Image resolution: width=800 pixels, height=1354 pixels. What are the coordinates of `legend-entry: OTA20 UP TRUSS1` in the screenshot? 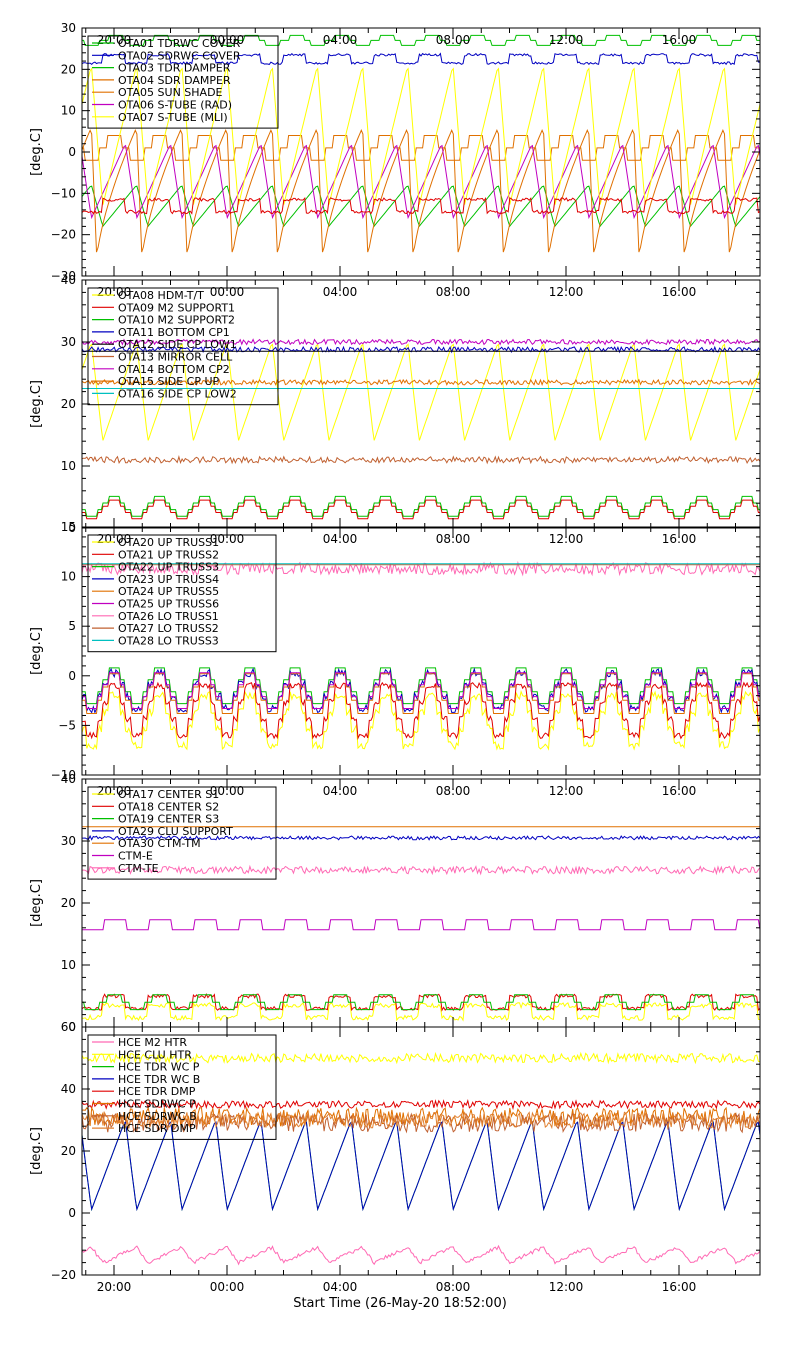 It's located at (168, 542).